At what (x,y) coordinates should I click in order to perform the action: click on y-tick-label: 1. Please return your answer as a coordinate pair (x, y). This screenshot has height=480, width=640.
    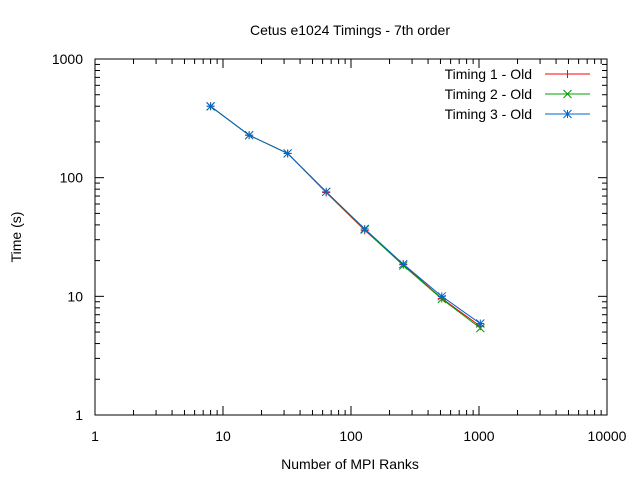
    Looking at the image, I should click on (79, 415).